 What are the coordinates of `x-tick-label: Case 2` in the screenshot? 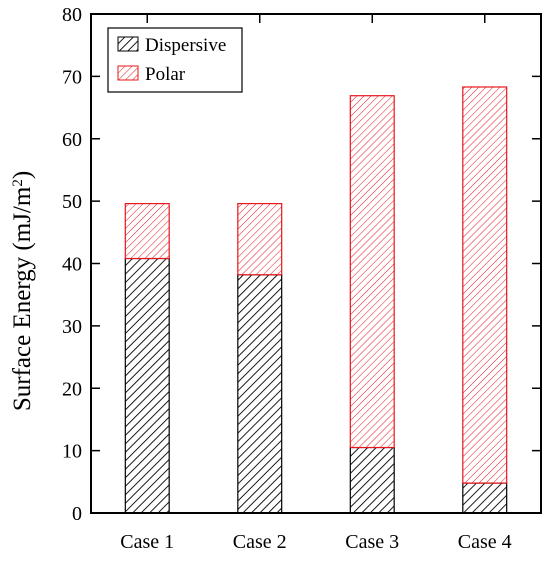 It's located at (260, 542).